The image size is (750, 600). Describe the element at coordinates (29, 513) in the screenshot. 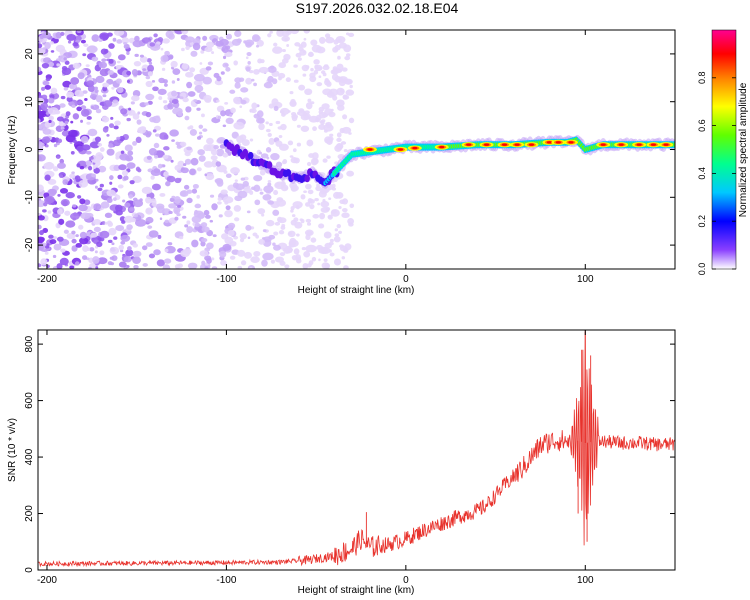

I see `y-tick-label: 200` at that location.